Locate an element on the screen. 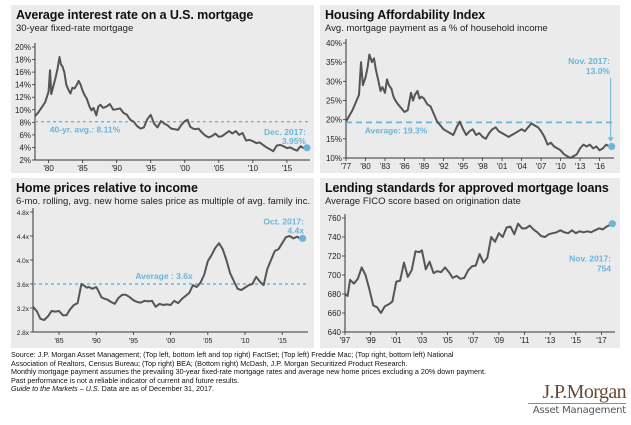 Image resolution: width=631 pixels, height=425 pixels. x-tick-label: '77 is located at coordinates (346, 166).